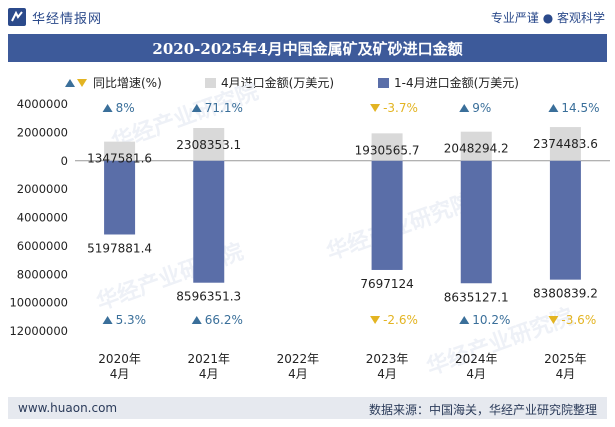 The height and width of the screenshot is (427, 615). I want to click on legend-april: 4月进口金额(万美元), so click(269, 82).